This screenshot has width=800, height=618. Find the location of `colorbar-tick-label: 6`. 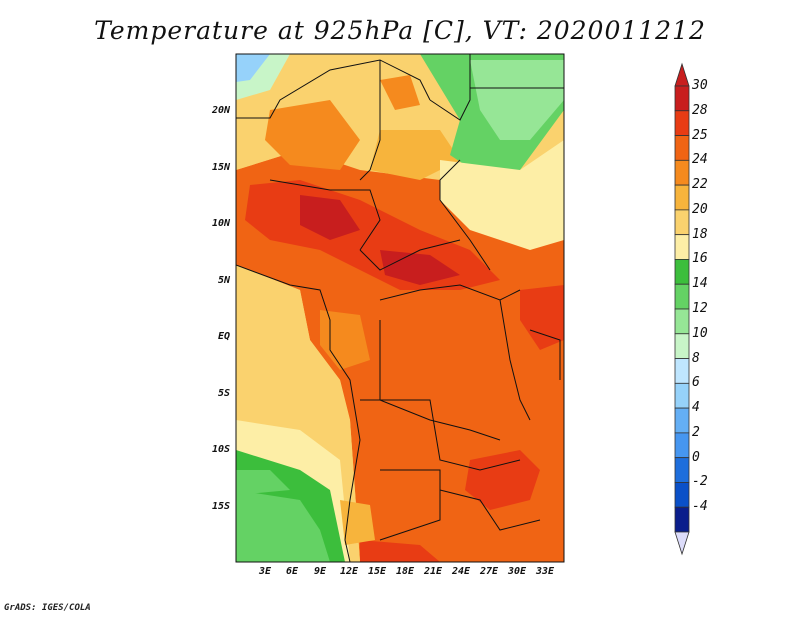

colorbar-tick-label: 6 is located at coordinates (696, 383).